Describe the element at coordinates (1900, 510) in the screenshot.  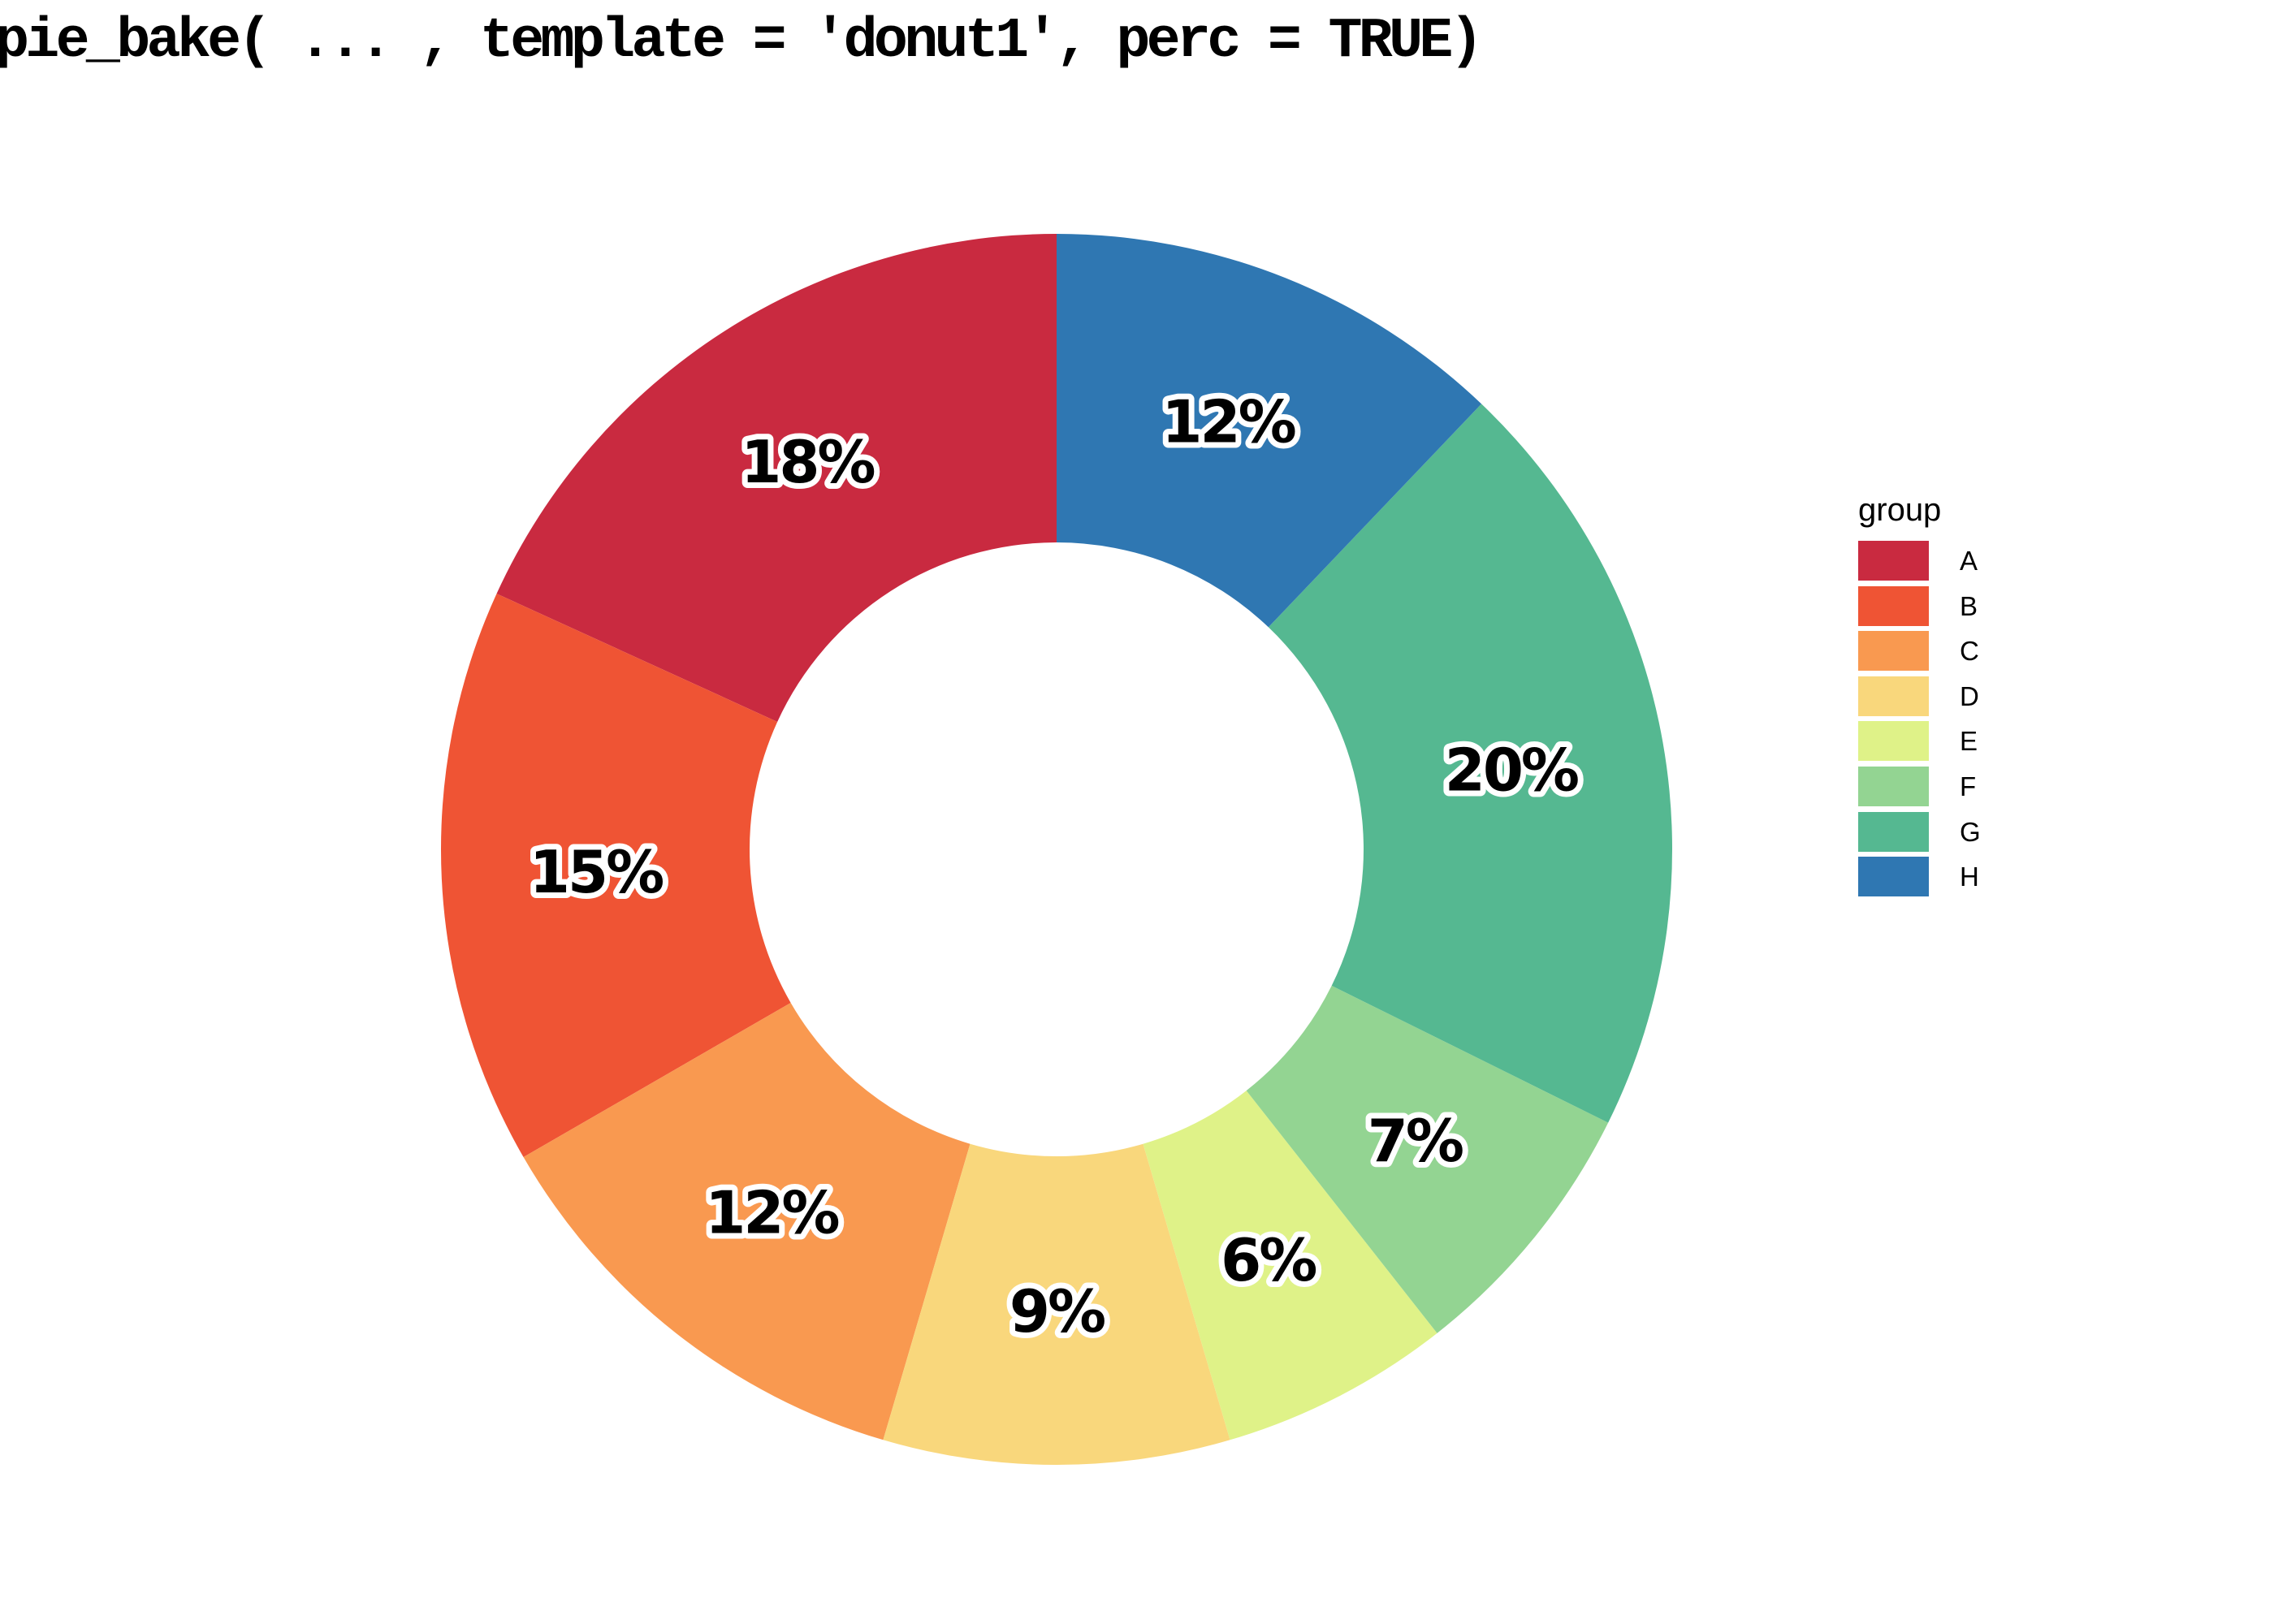
I see `legend-title: group` at that location.